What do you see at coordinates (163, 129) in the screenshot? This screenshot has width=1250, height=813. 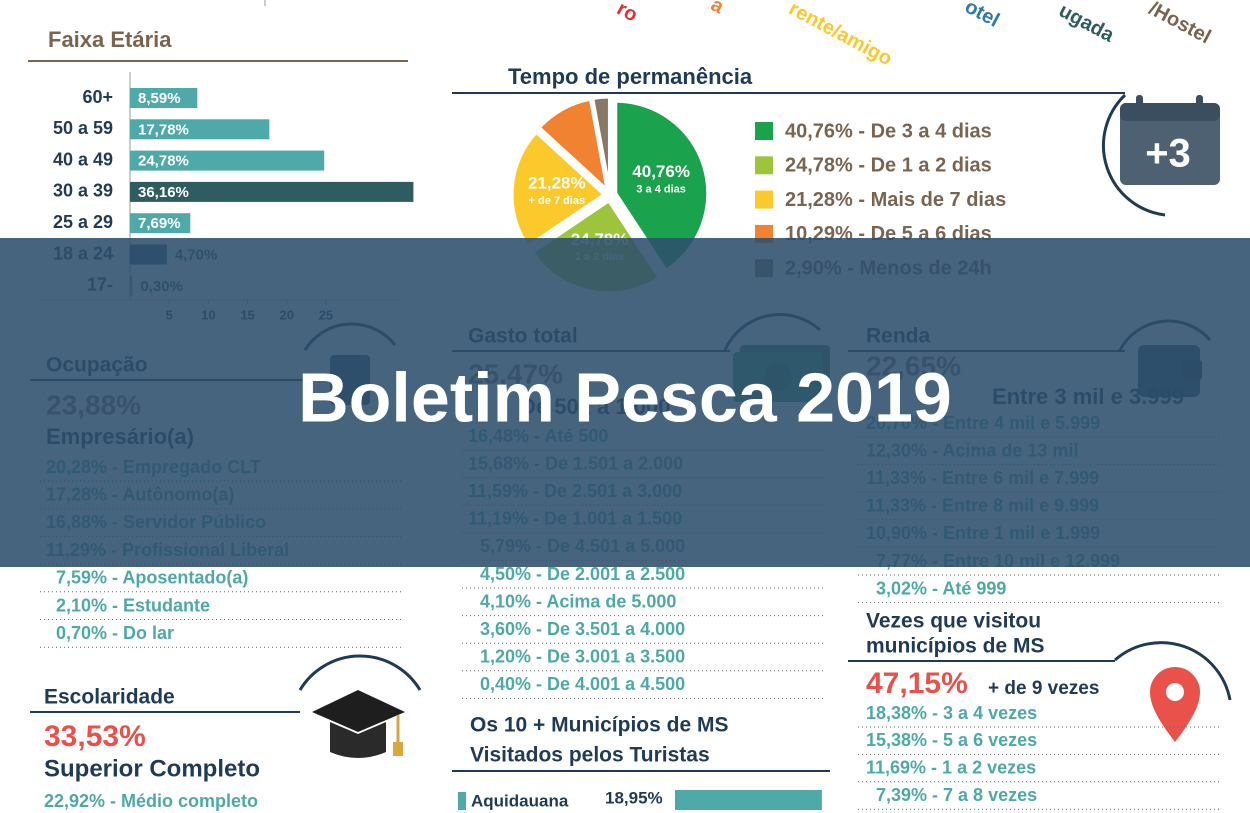 I see `value-label: 17,78%` at bounding box center [163, 129].